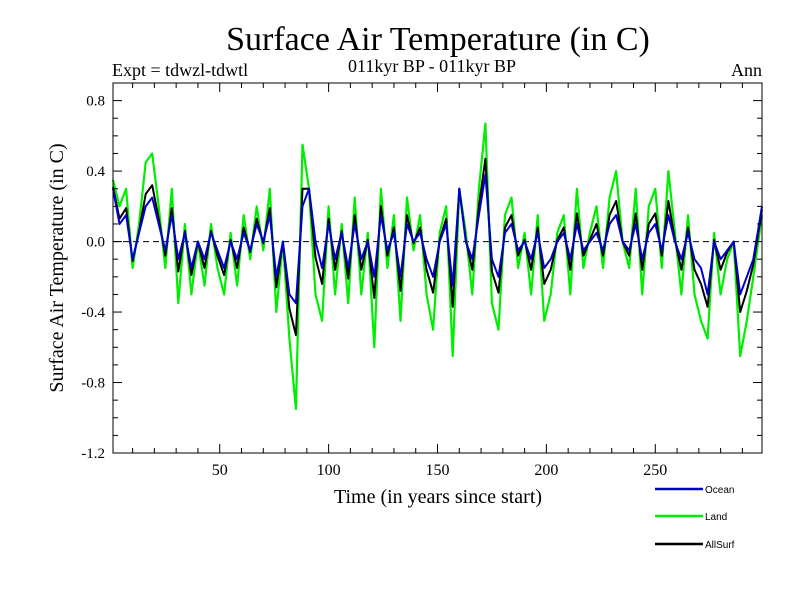 This screenshot has width=800, height=600. What do you see at coordinates (220, 470) in the screenshot?
I see `x-tick-label: 50` at bounding box center [220, 470].